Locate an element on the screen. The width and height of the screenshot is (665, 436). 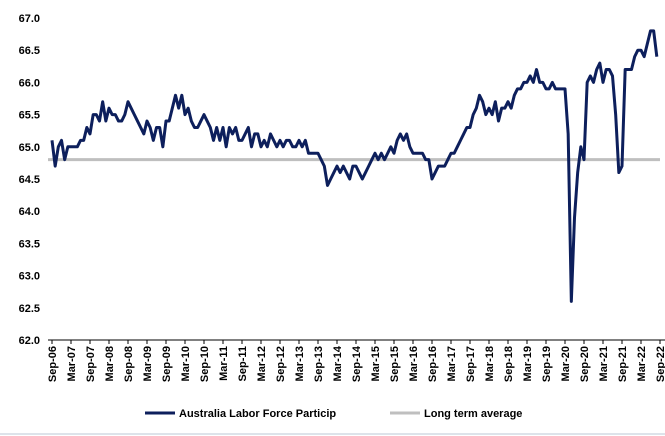
x-tick-label: Sep-17 is located at coordinates (471, 364).